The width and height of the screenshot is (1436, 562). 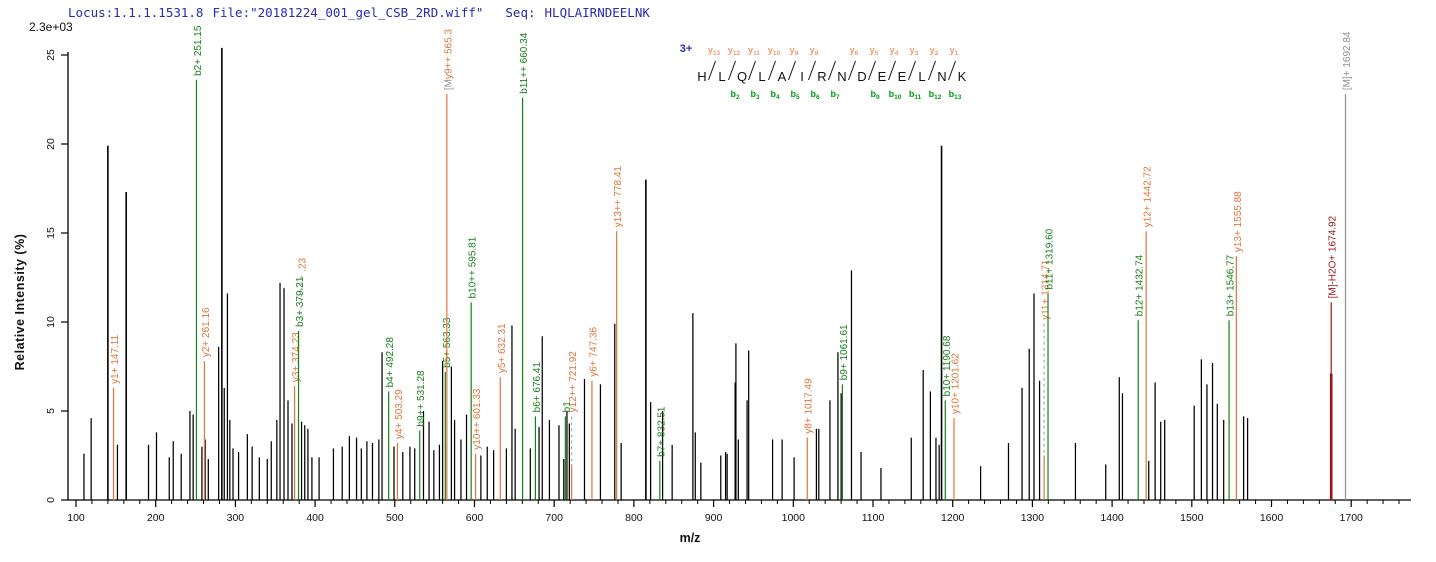 What do you see at coordinates (953, 518) in the screenshot?
I see `x-tick-label: 1200` at bounding box center [953, 518].